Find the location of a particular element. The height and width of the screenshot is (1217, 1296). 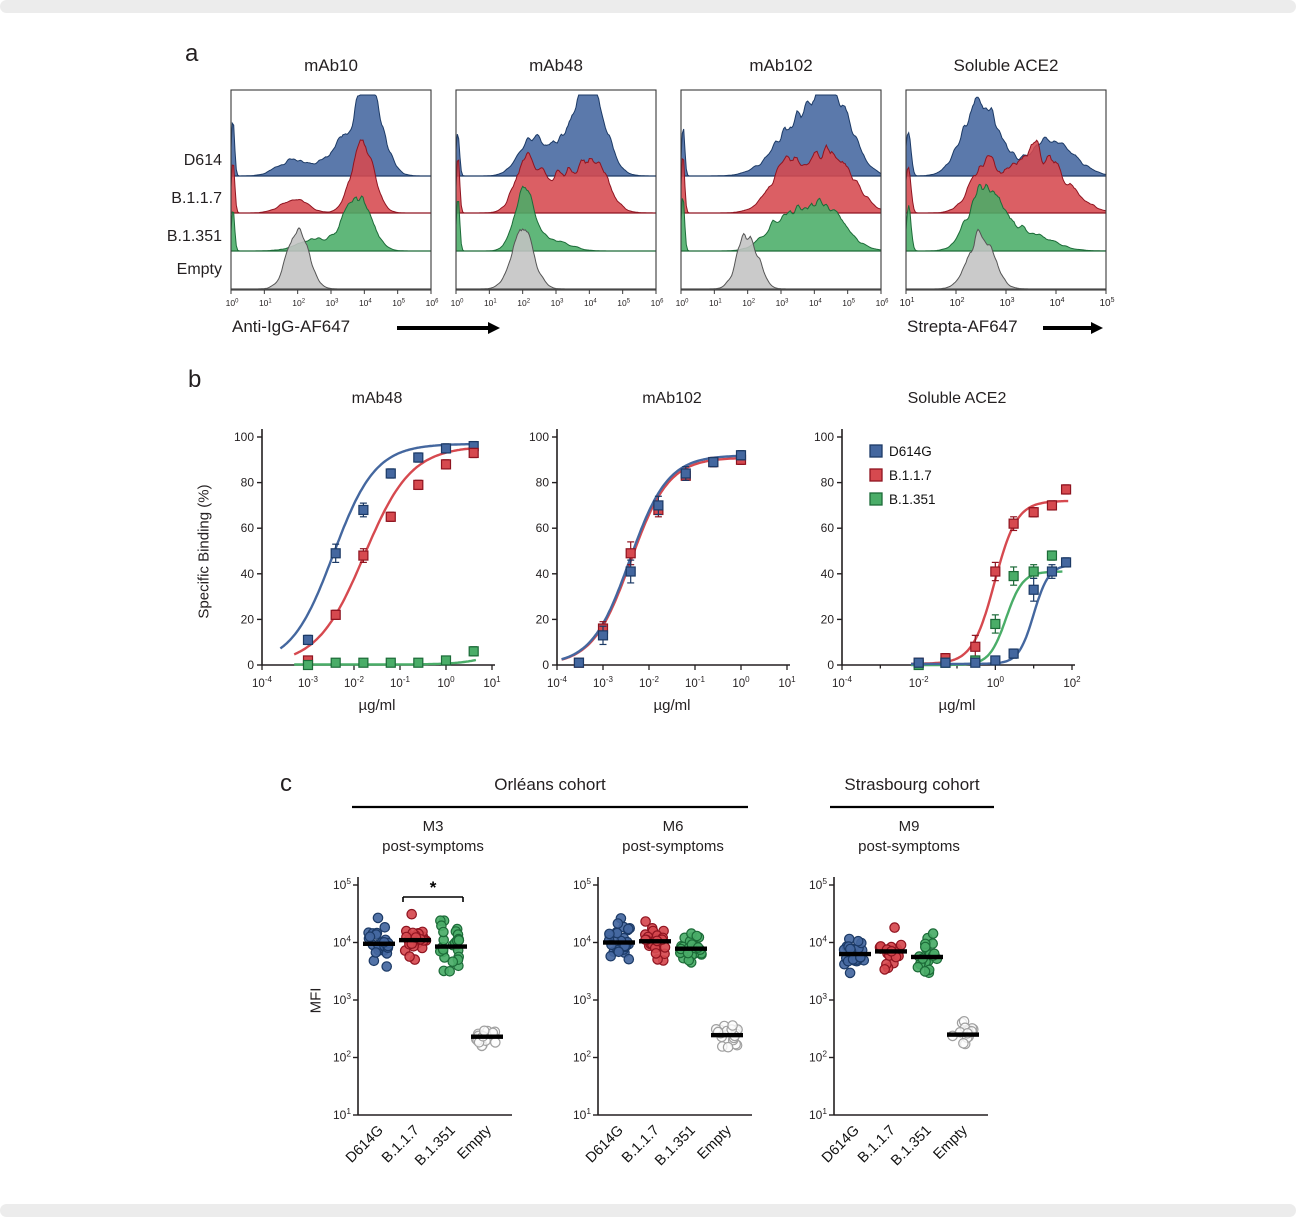

hist-title-mab48: mAb48 is located at coordinates (556, 65).